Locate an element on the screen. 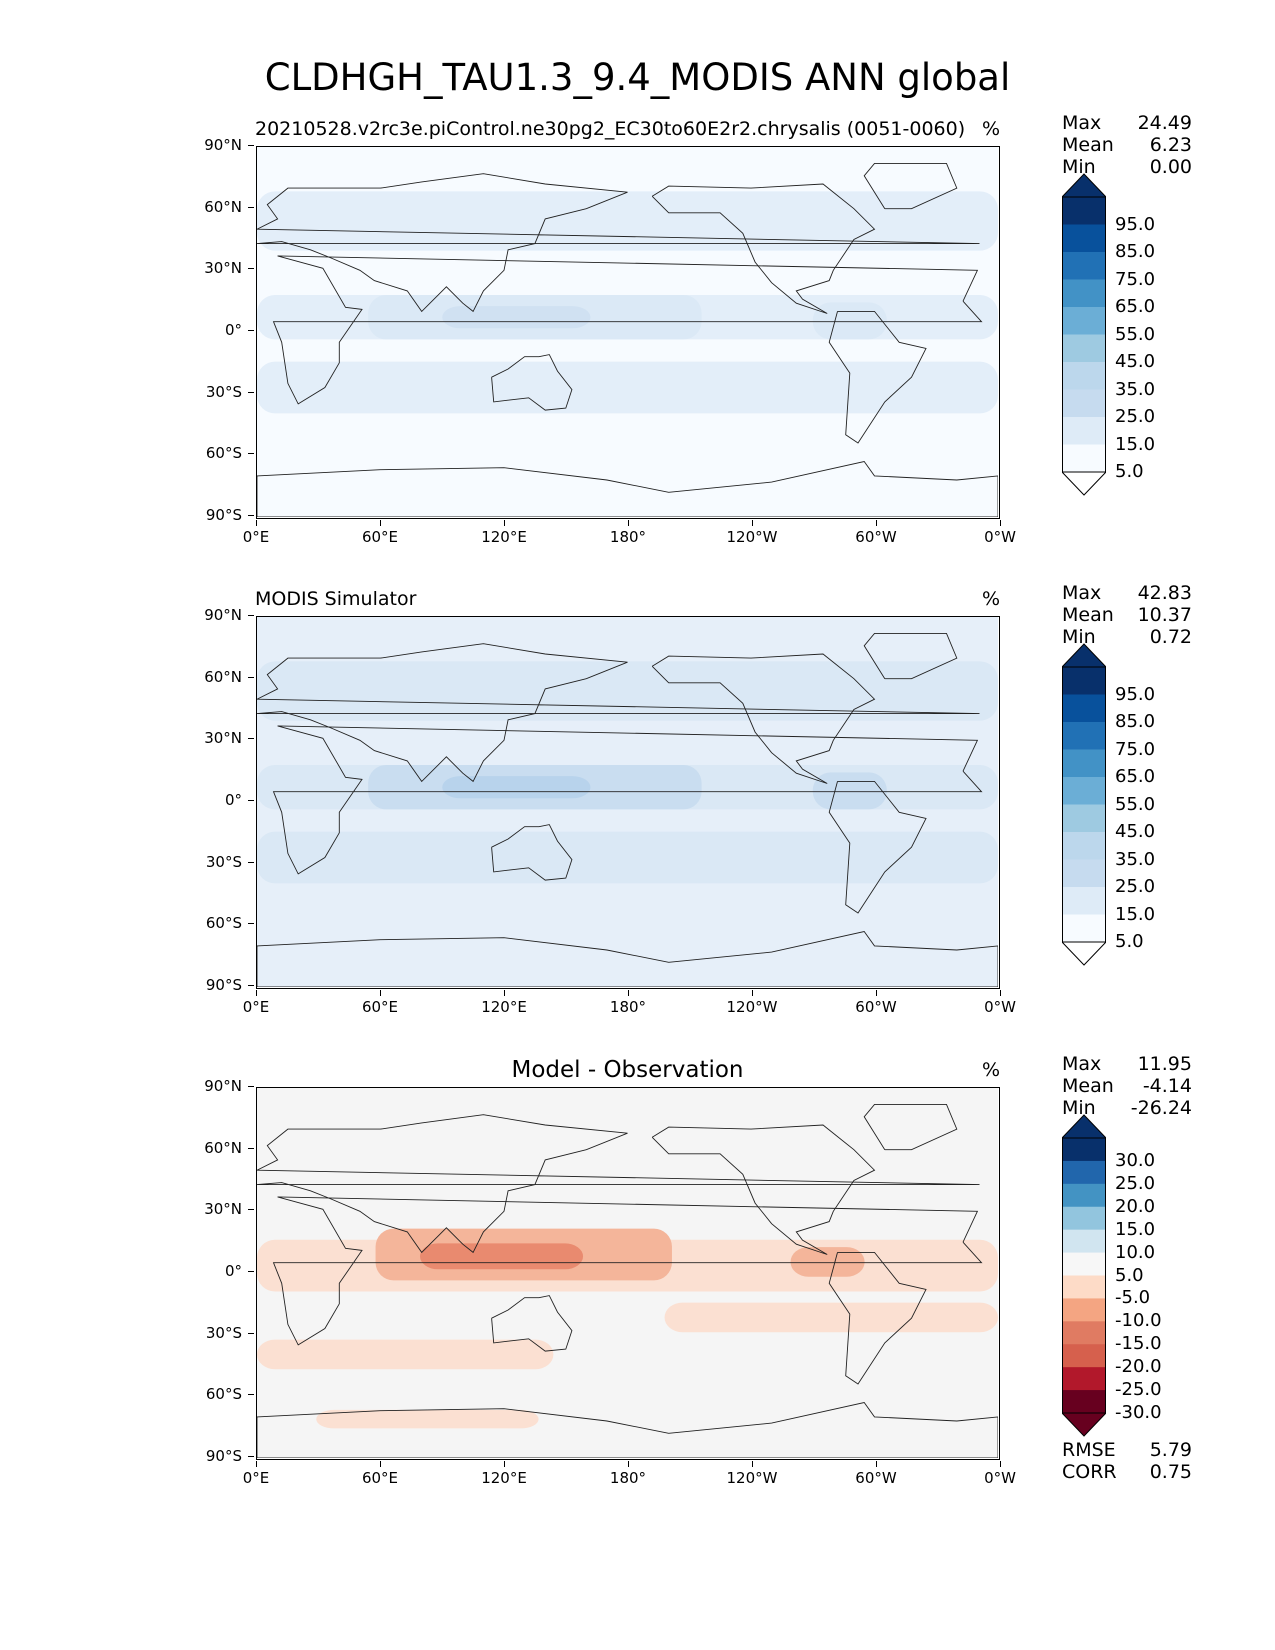 This screenshot has width=1275, height=1650. map-field is located at coordinates (627, 1273).